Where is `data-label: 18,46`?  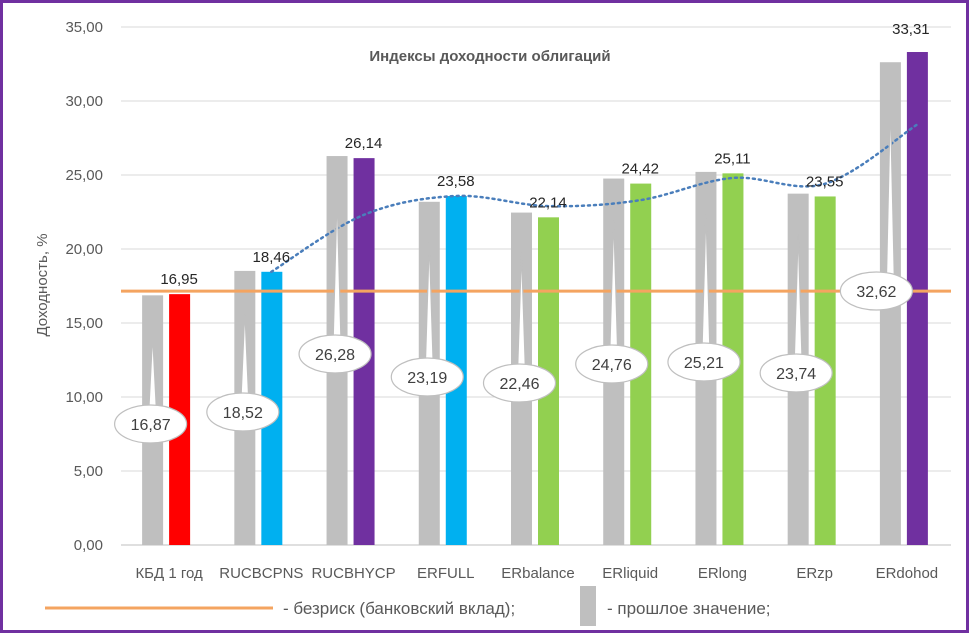 data-label: 18,46 is located at coordinates (272, 257).